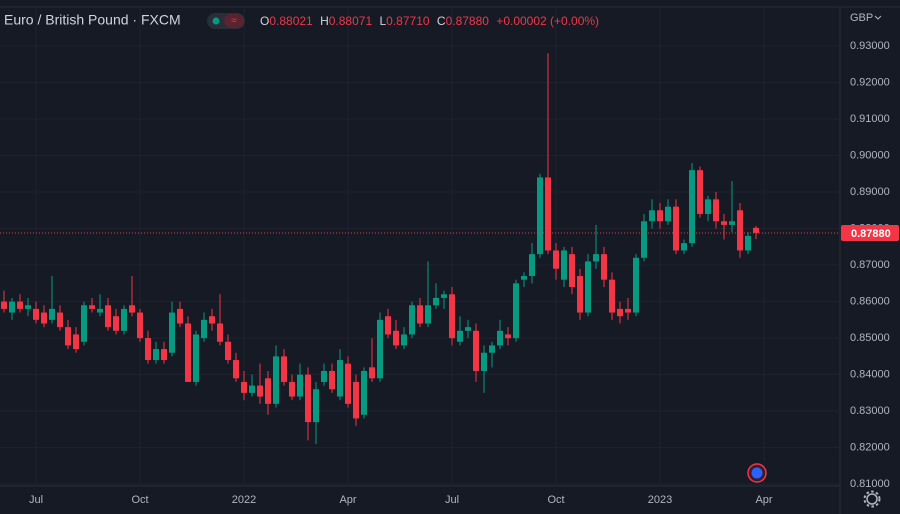  What do you see at coordinates (291, 21) in the screenshot?
I see `o-value: 0.88021` at bounding box center [291, 21].